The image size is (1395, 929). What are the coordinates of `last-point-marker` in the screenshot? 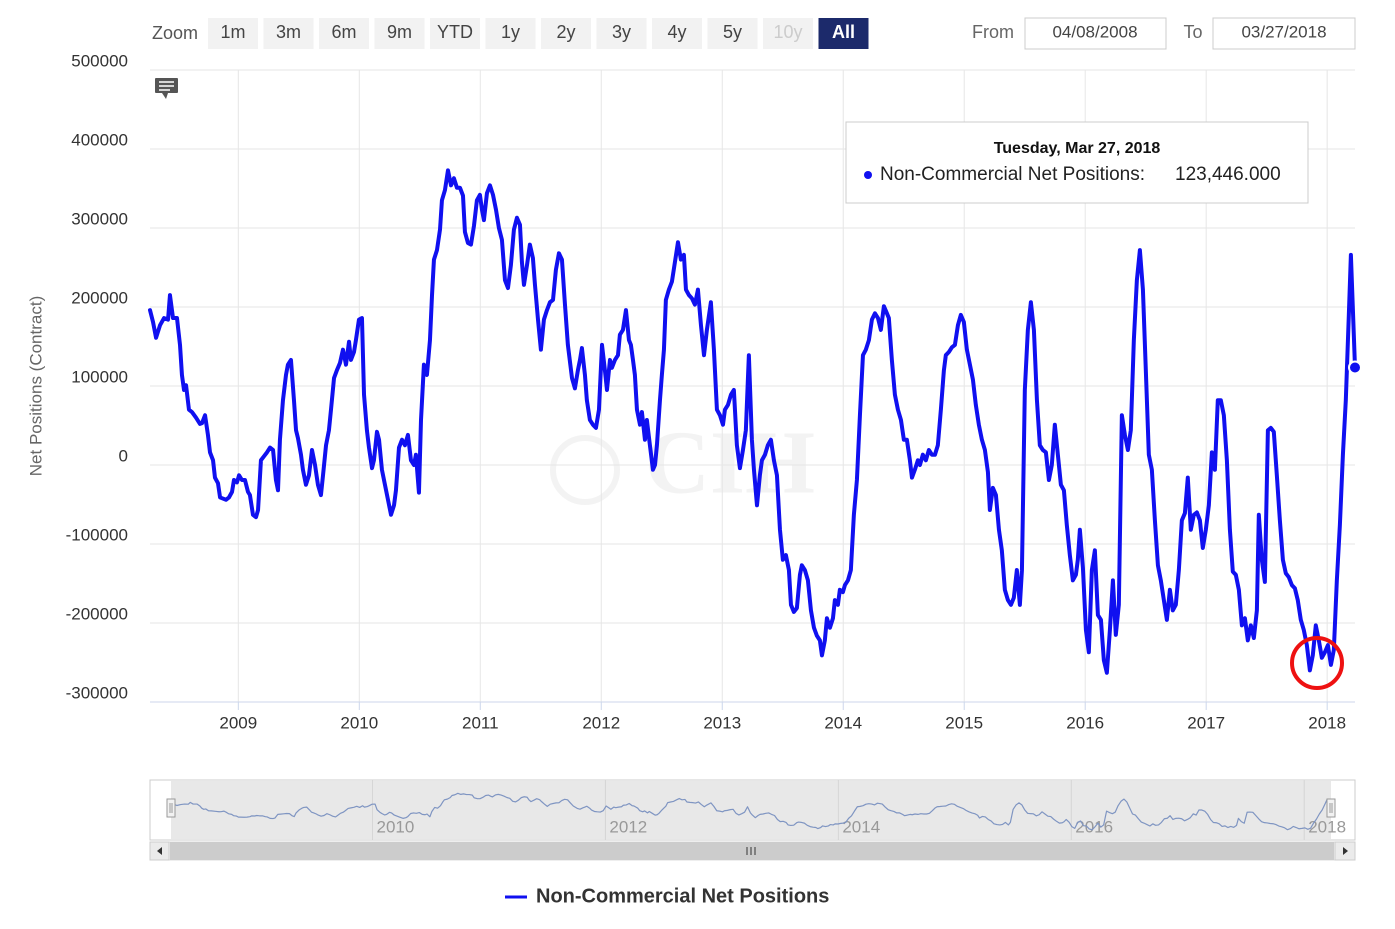 It's located at (1355, 367).